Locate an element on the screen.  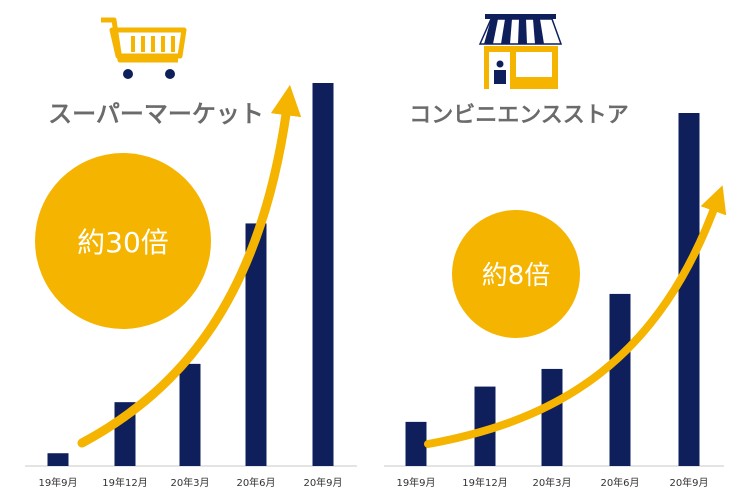
shopping-cart-icon is located at coordinates (144, 48).